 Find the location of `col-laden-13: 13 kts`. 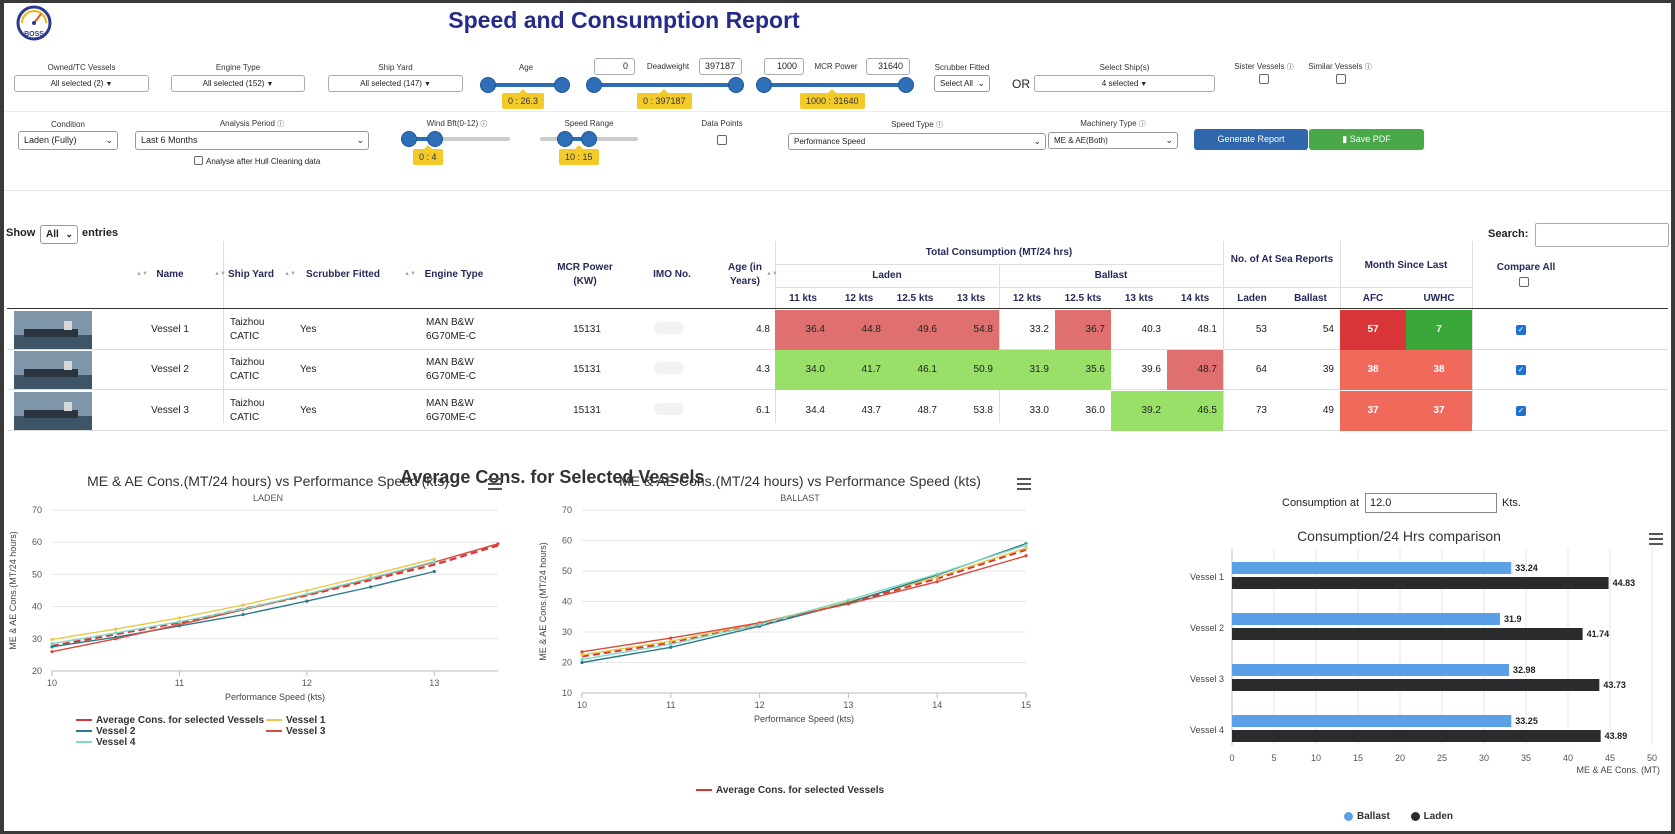

col-laden-13: 13 kts is located at coordinates (971, 298).